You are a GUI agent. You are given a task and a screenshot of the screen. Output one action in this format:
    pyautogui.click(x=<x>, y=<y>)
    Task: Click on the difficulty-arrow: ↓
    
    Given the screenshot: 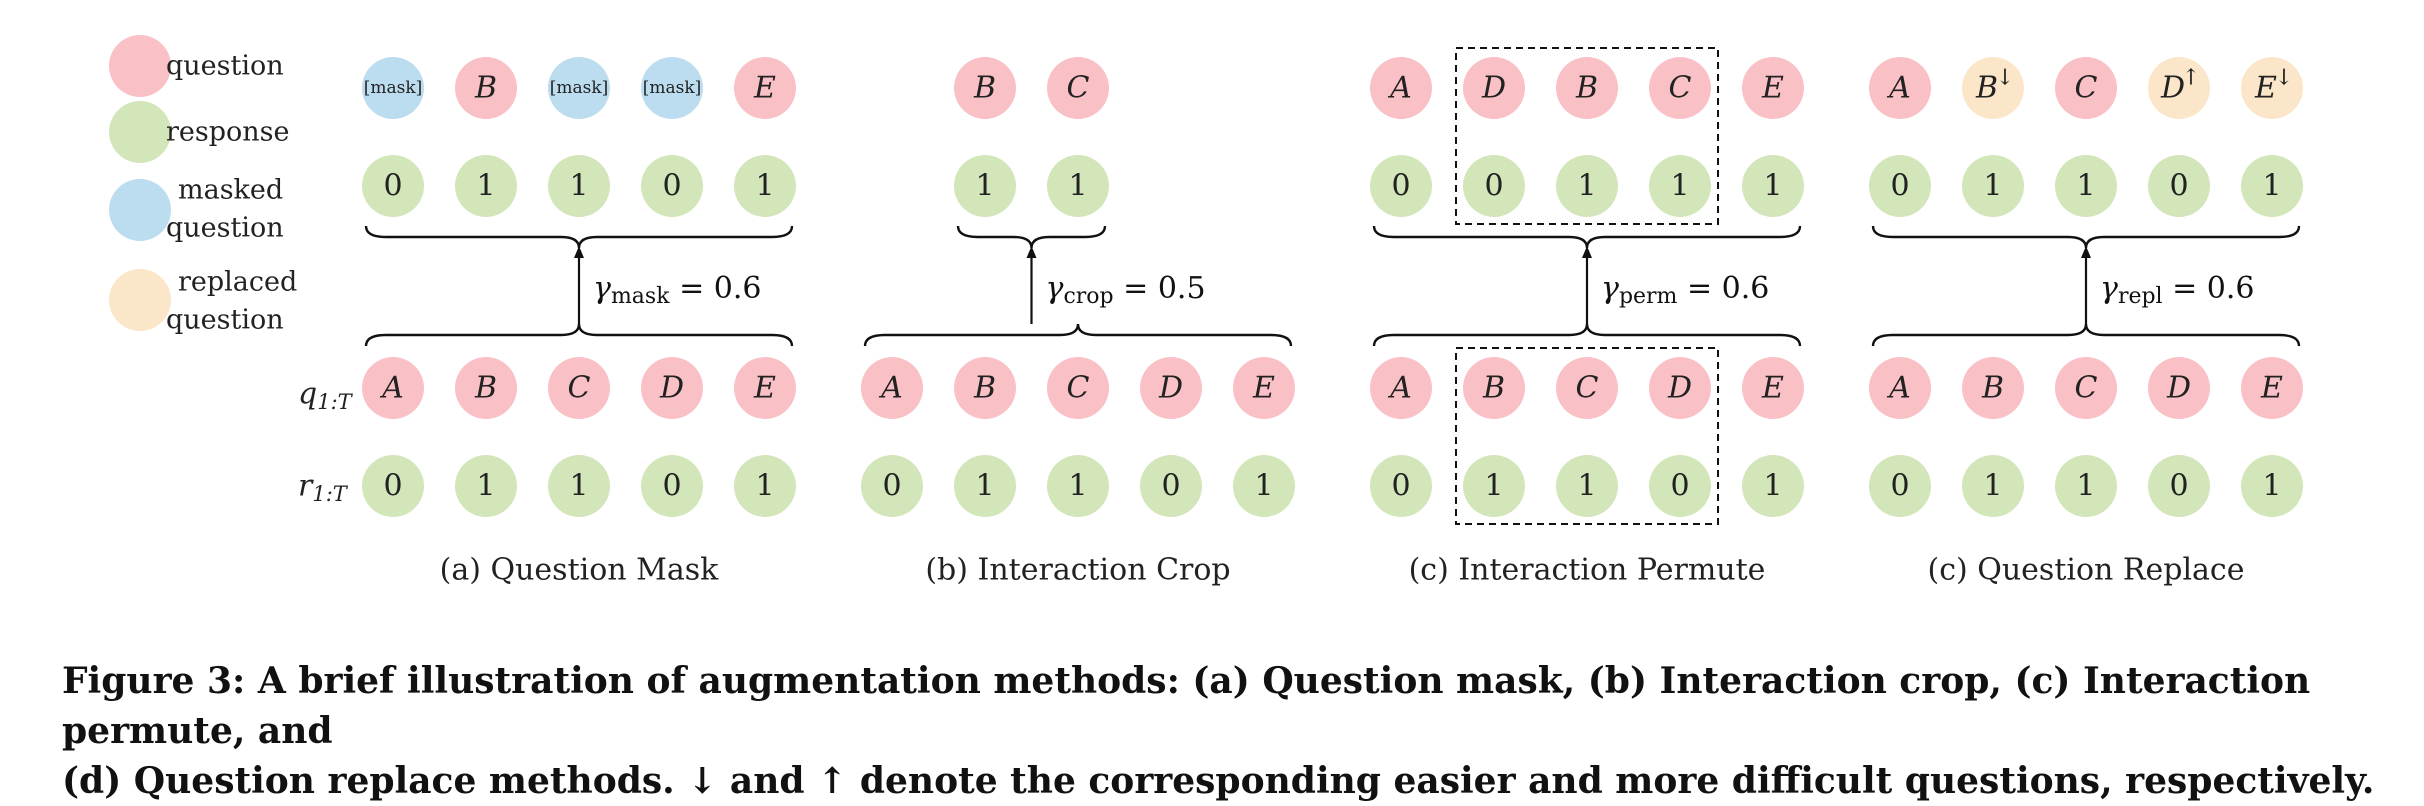 What is the action you would take?
    pyautogui.click(x=2005, y=78)
    